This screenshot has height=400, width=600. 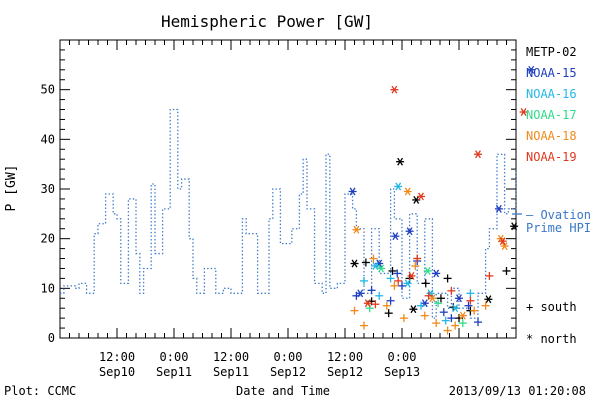 What do you see at coordinates (551, 115) in the screenshot?
I see `legend-item: NOAA-17` at bounding box center [551, 115].